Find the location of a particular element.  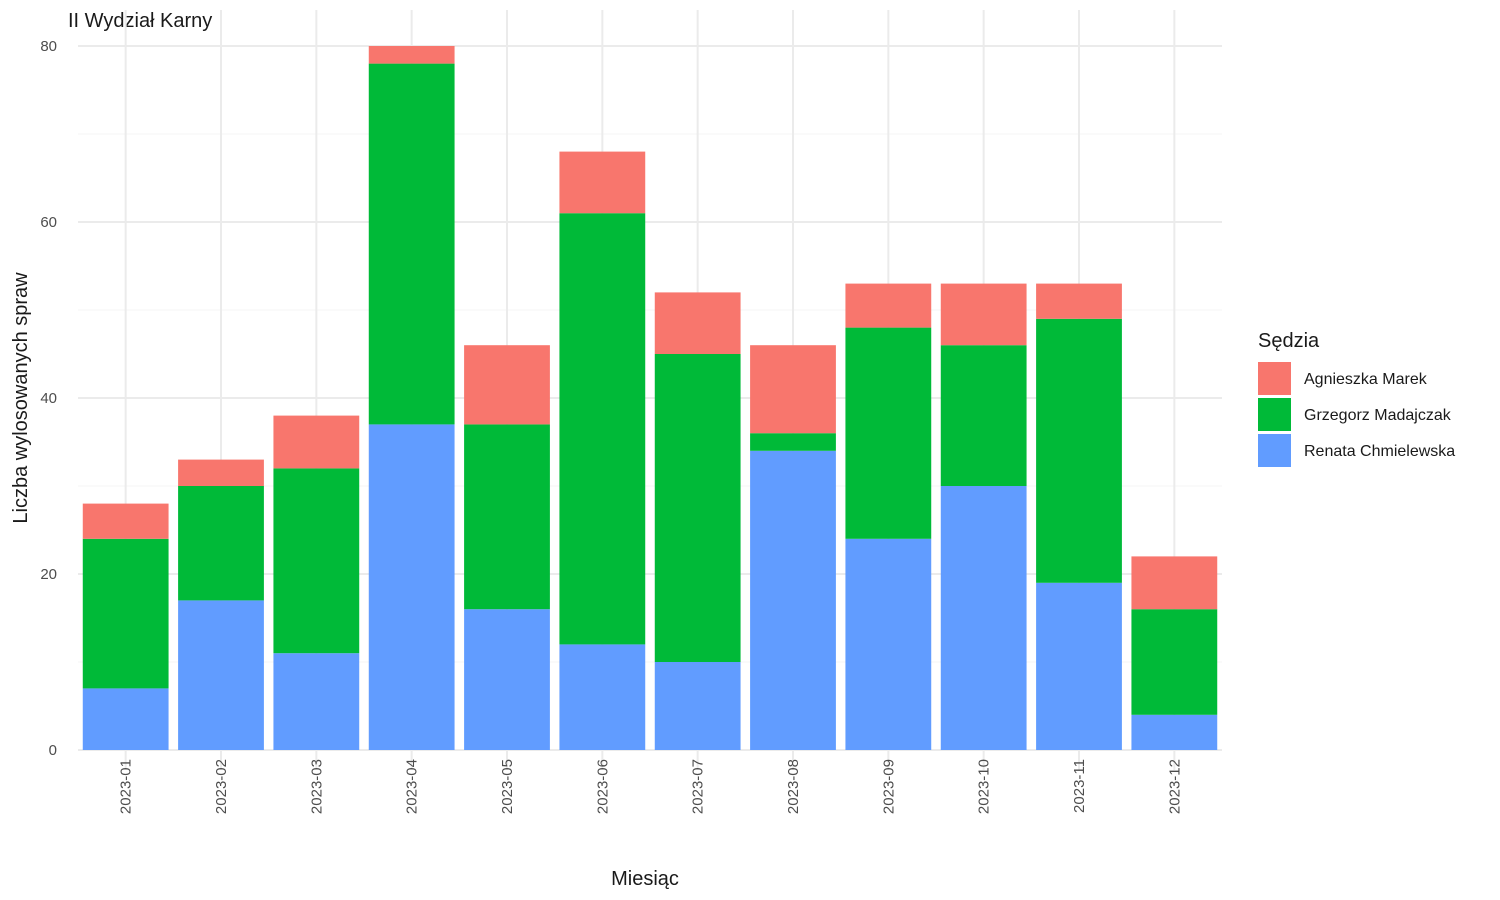

y-axis-ticks: 0 20 40 60 80 is located at coordinates (48, 398).